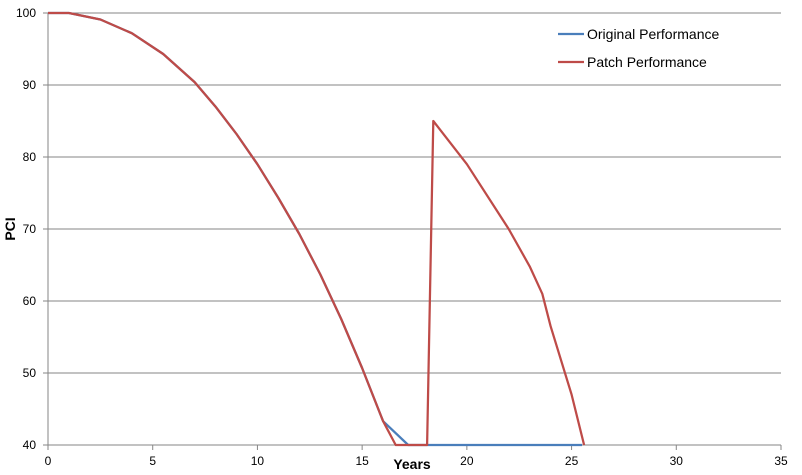 Image resolution: width=802 pixels, height=475 pixels. Describe the element at coordinates (48, 461) in the screenshot. I see `x-tick-label-0: 0` at that location.